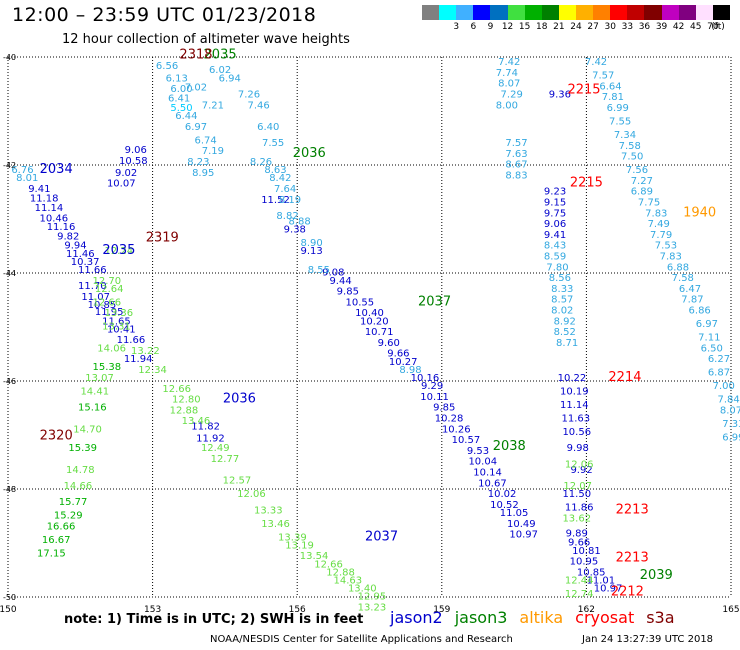  I want to click on swh-data-label: 10.57, so click(466, 440).